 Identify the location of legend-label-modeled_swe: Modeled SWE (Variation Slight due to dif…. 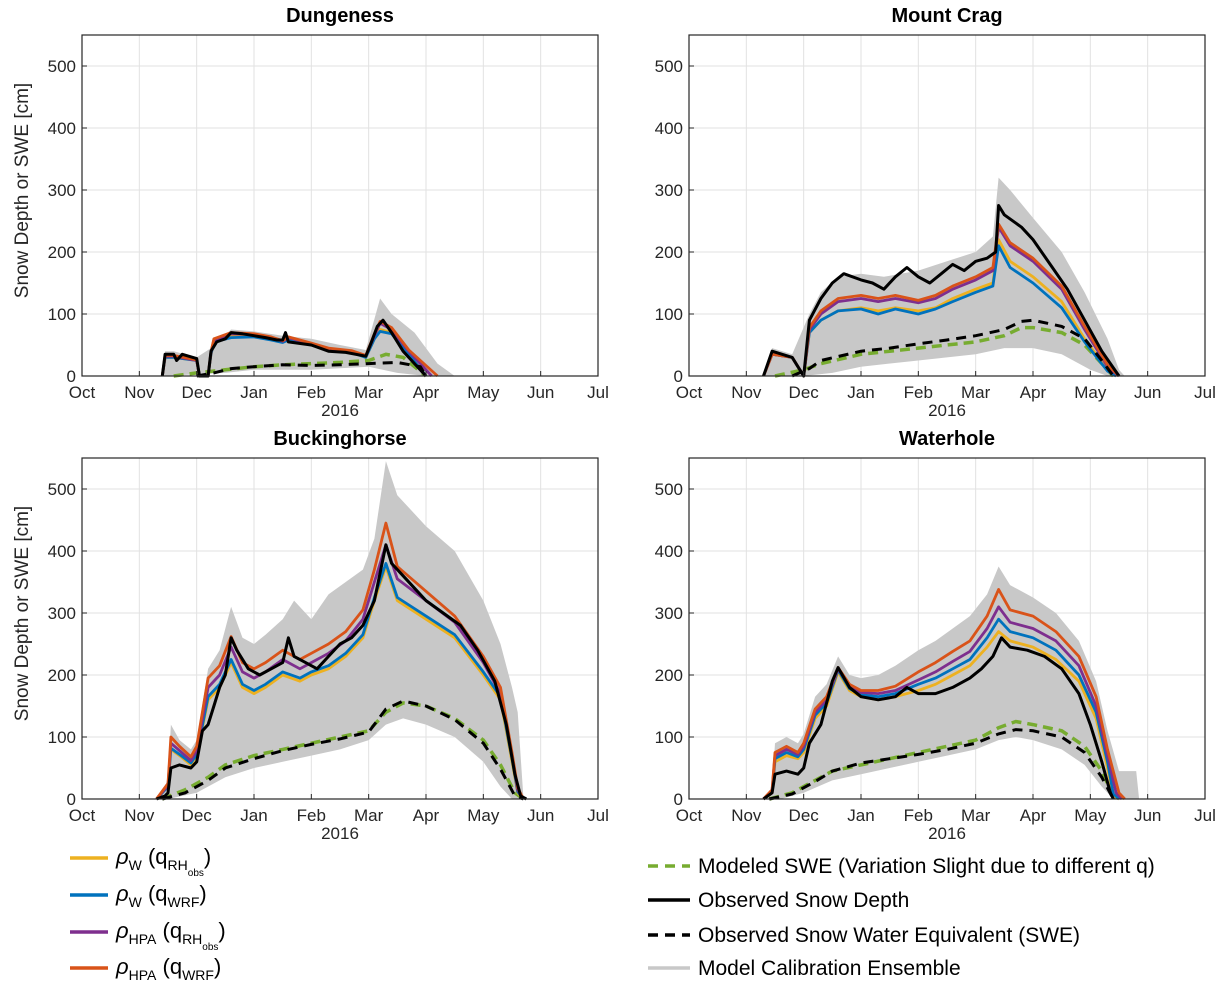
(926, 866).